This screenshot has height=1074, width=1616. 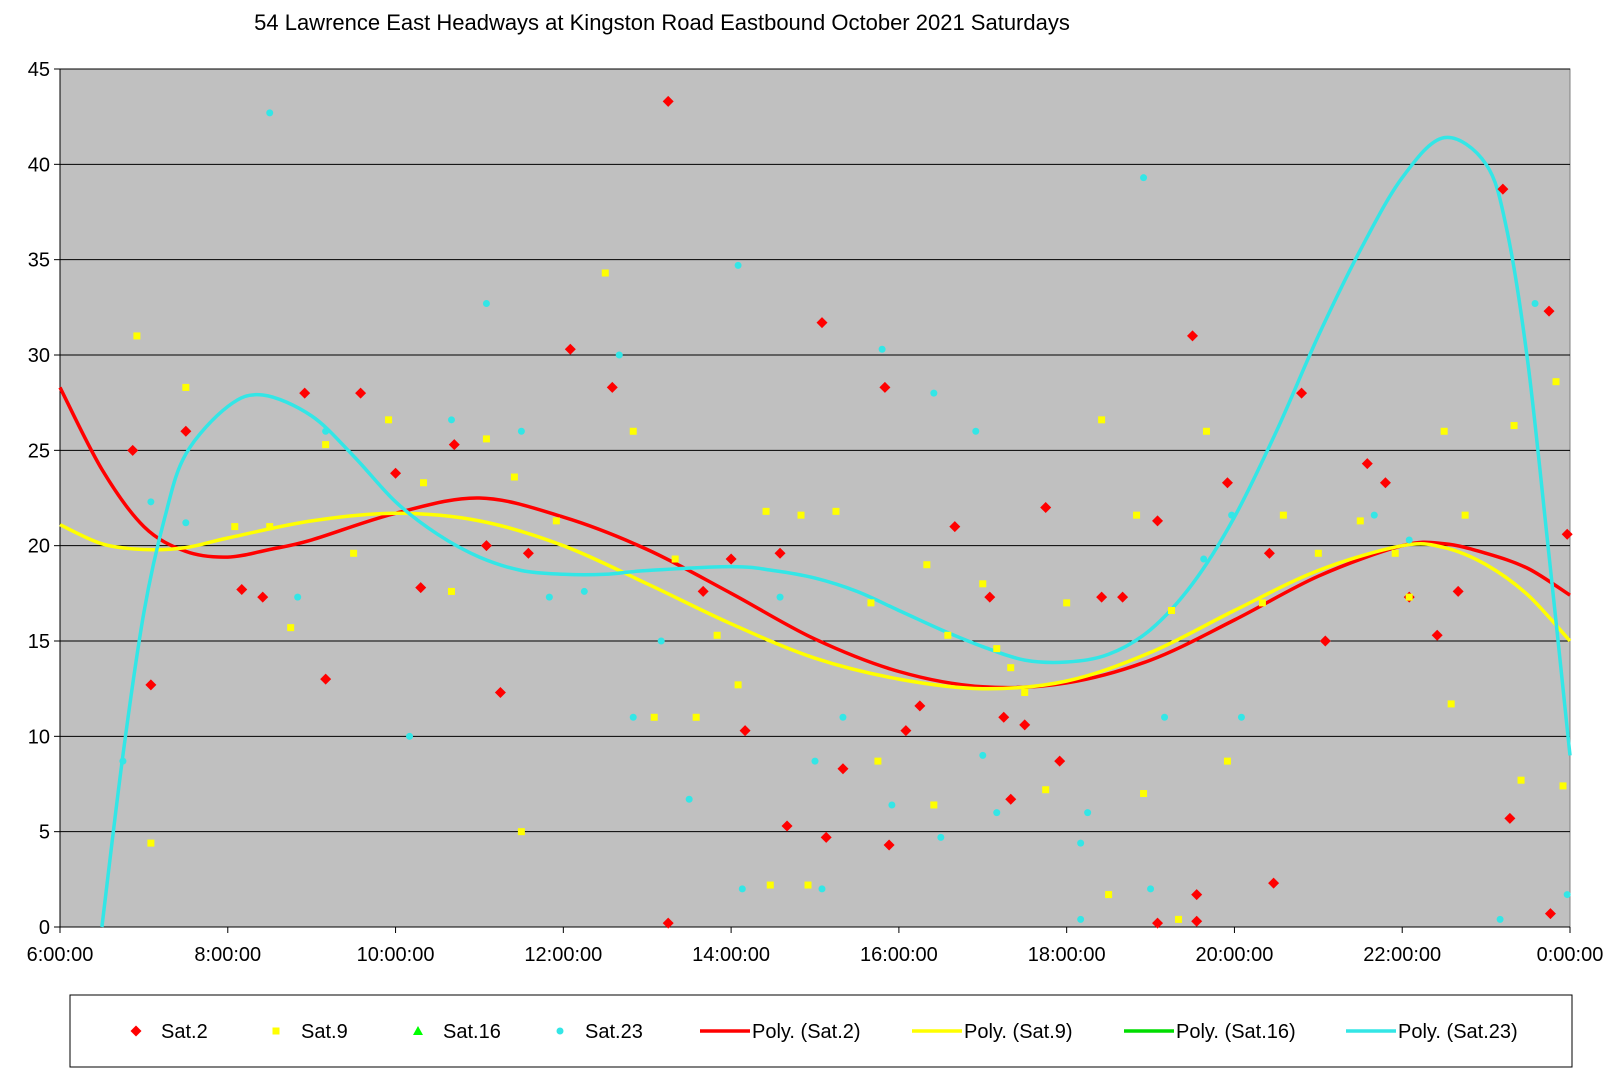 What do you see at coordinates (1458, 1032) in the screenshot?
I see `legend-label: Poly. (Sat.23)` at bounding box center [1458, 1032].